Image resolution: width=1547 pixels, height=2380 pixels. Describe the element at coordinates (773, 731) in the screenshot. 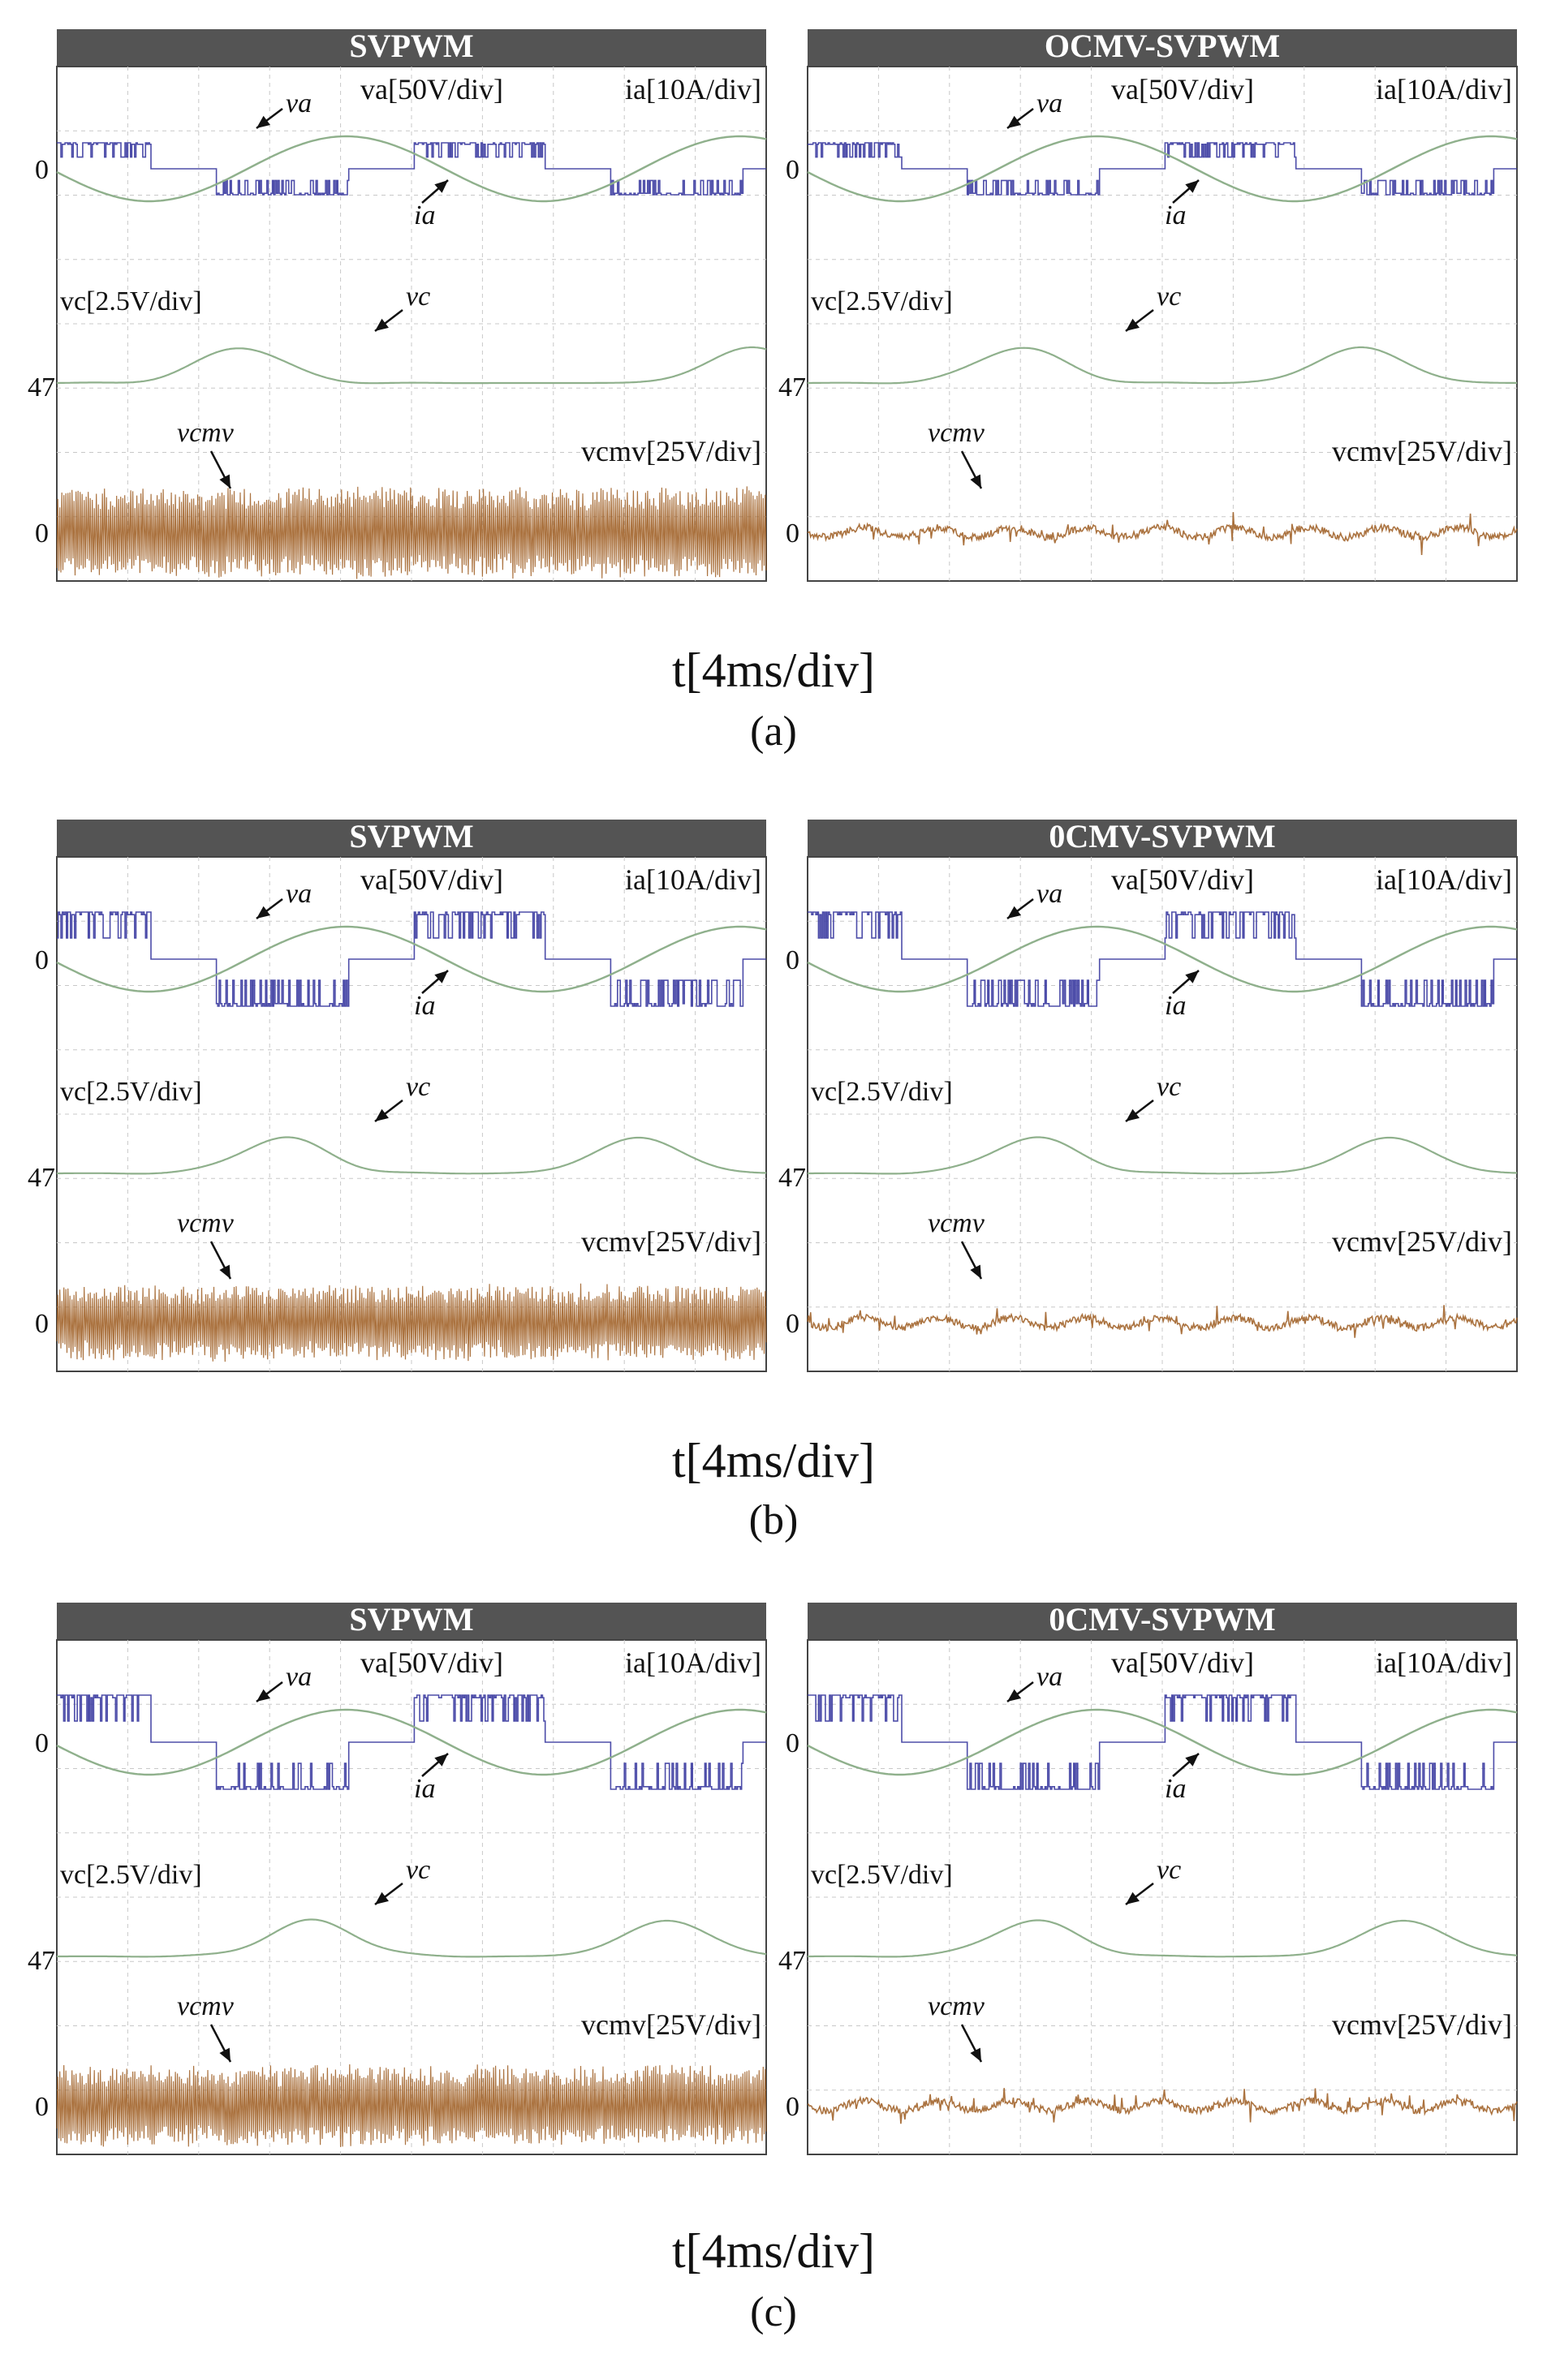

I see `subfigure-label: (a)` at that location.